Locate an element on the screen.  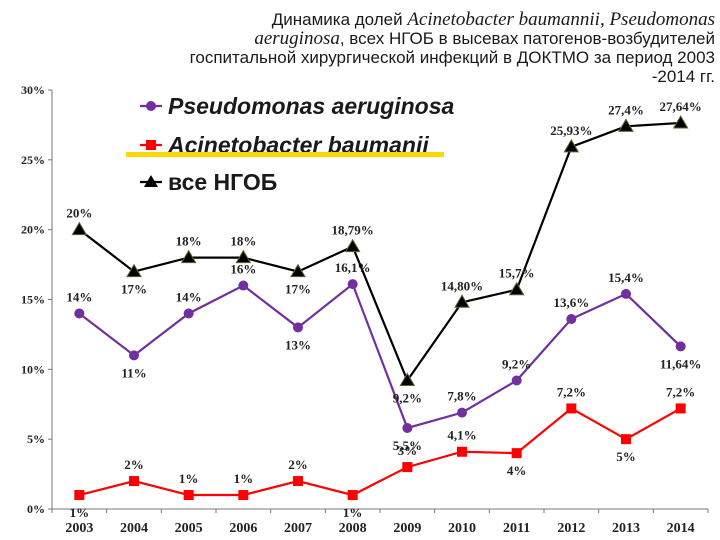
data-label: 27,4% is located at coordinates (626, 109).